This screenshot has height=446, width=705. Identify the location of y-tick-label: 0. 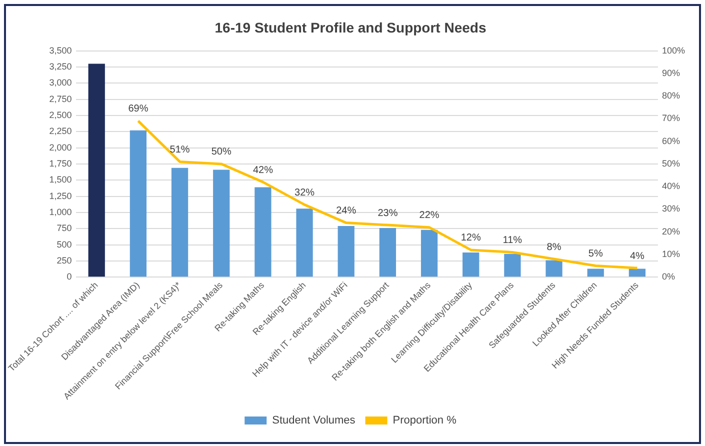
(69, 277).